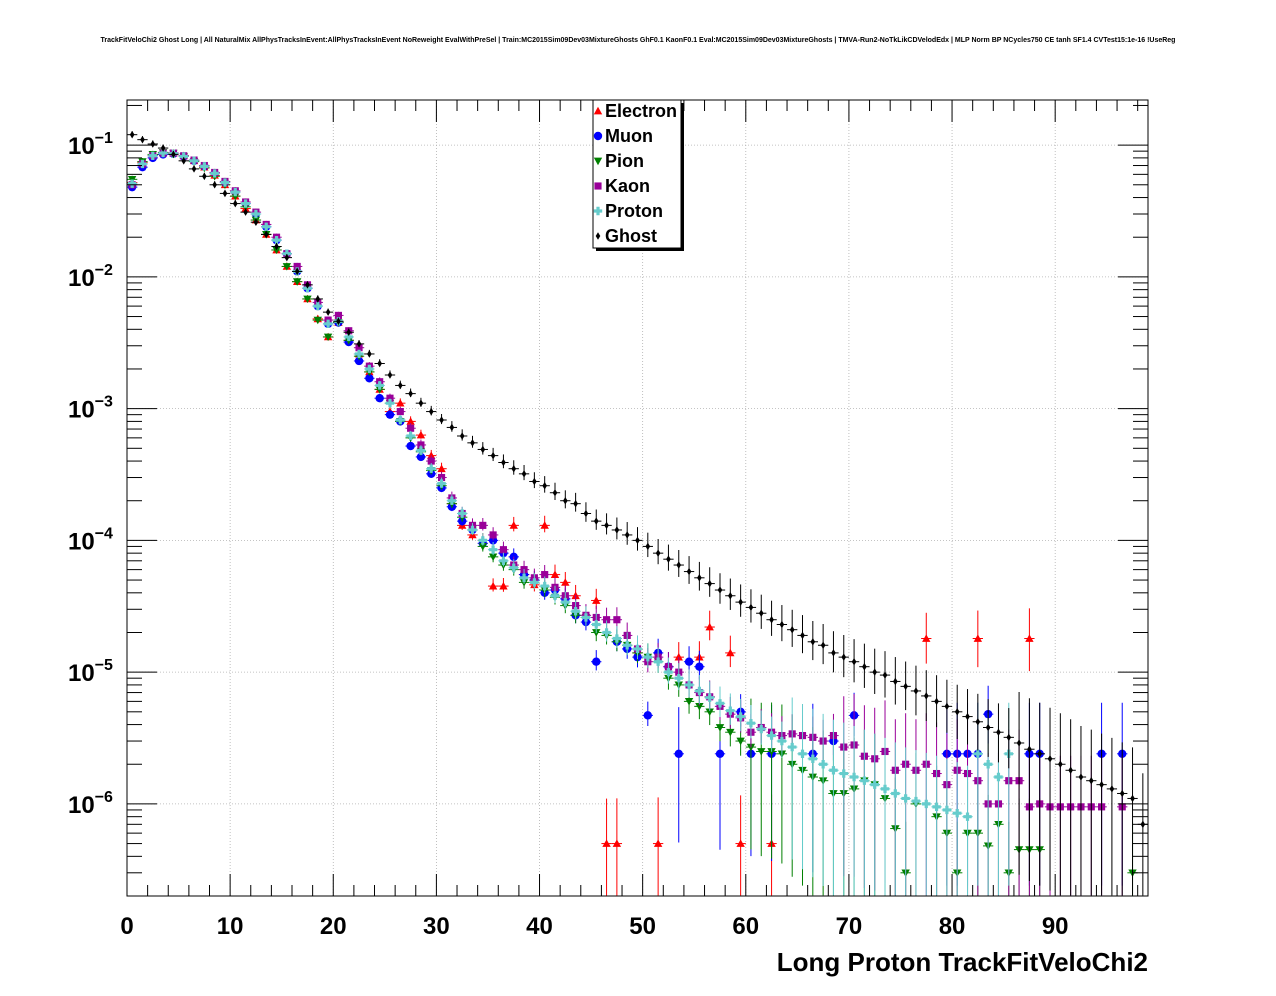  Describe the element at coordinates (90, 804) in the screenshot. I see `y-tick-label: 10⁻⁶` at that location.